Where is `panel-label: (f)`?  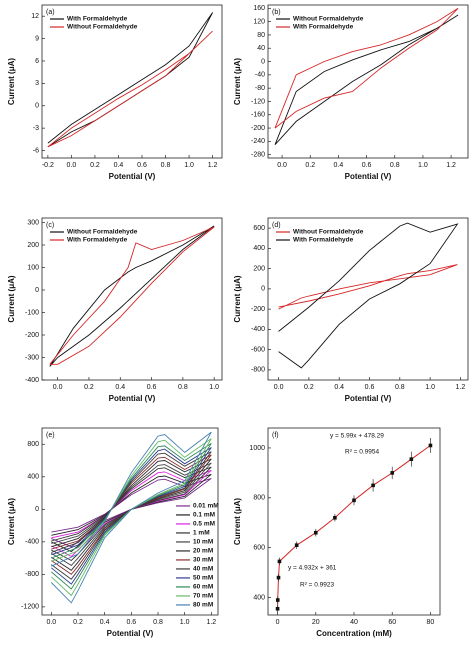 panel-label: (f) is located at coordinates (275, 435).